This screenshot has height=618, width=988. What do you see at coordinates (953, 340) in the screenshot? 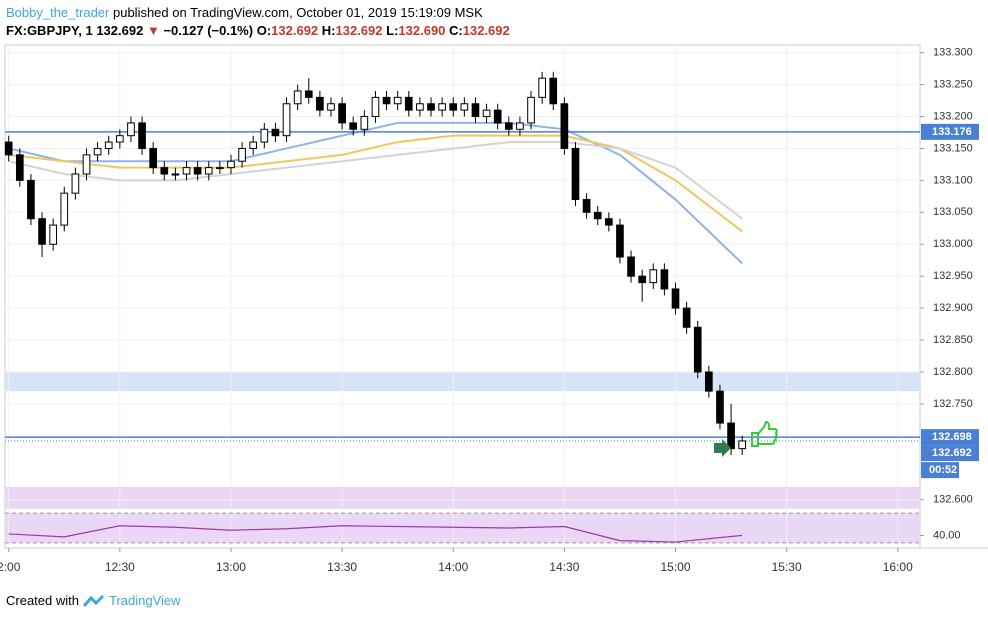
I see `y-tick-label: 132.850` at bounding box center [953, 340].